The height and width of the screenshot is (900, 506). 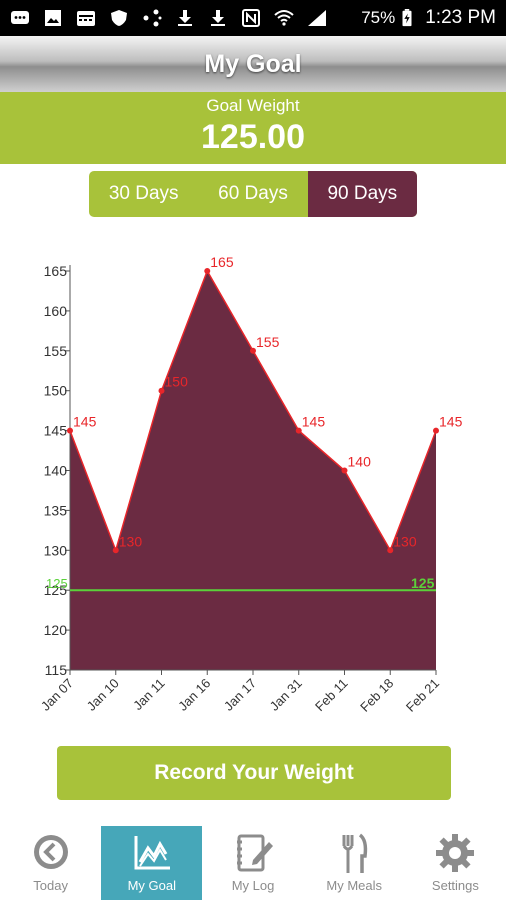 I want to click on log-icon, so click(x=253, y=854).